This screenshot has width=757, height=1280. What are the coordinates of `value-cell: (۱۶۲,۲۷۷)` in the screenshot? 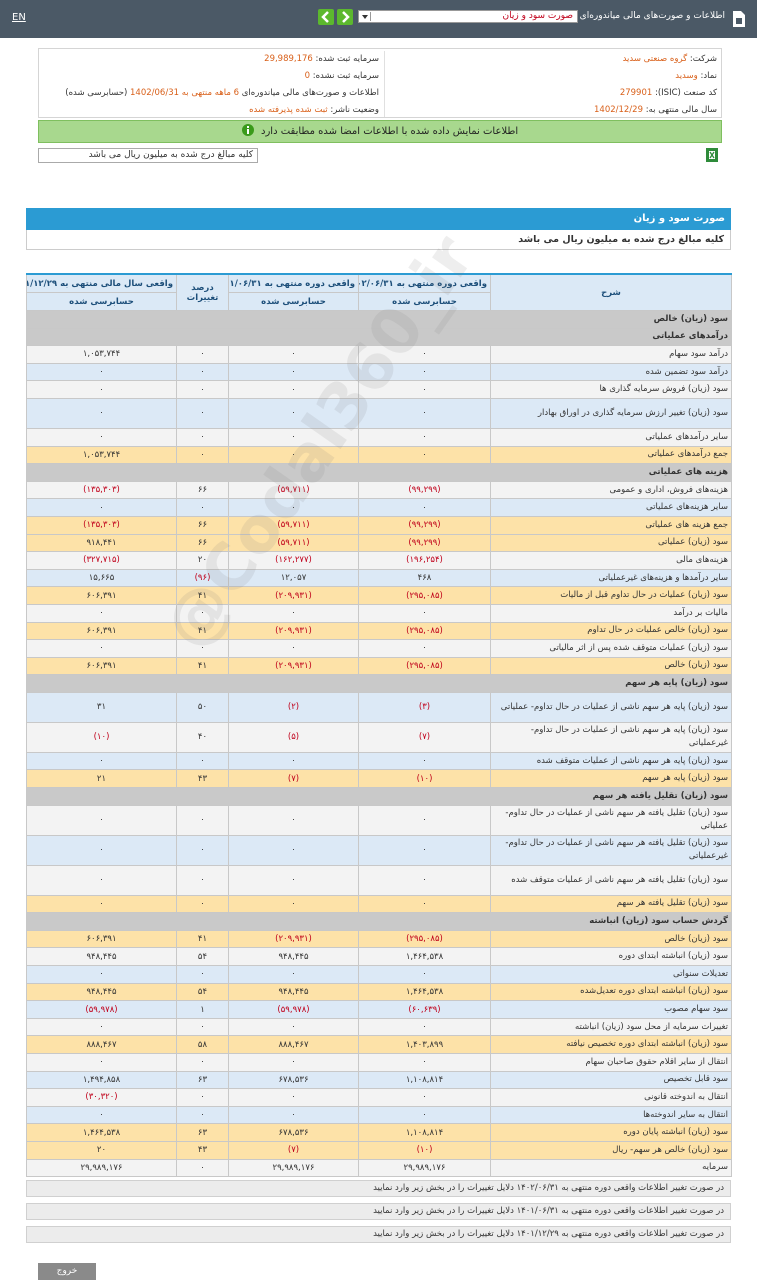 It's located at (293, 560).